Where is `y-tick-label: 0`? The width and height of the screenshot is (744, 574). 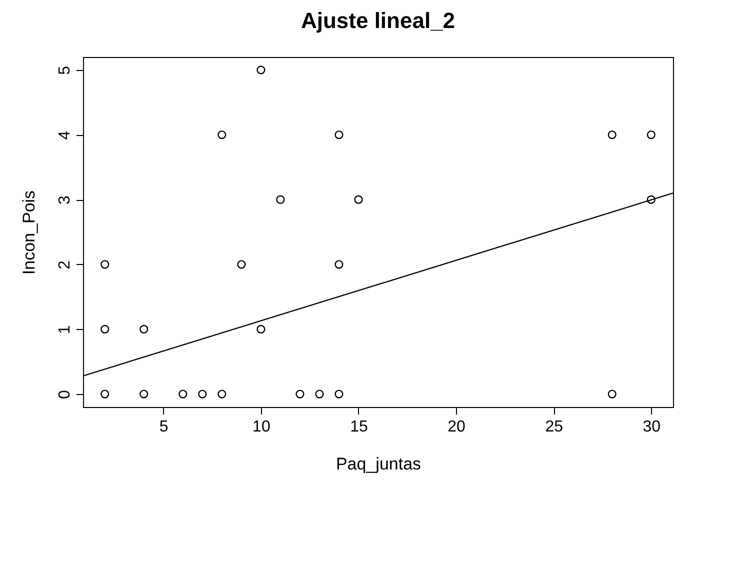 y-tick-label: 0 is located at coordinates (65, 394).